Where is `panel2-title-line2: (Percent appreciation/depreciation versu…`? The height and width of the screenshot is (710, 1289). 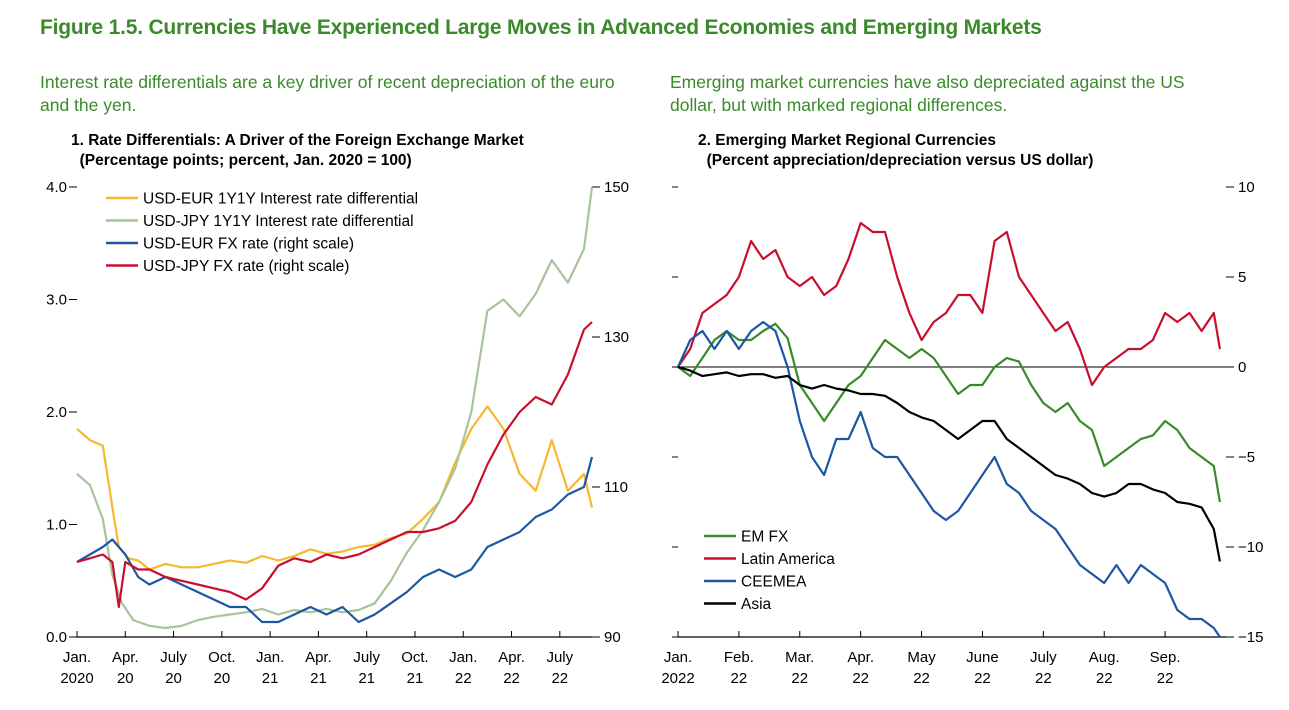
panel2-title-line2: (Percent appreciation/depreciation versu… is located at coordinates (900, 160).